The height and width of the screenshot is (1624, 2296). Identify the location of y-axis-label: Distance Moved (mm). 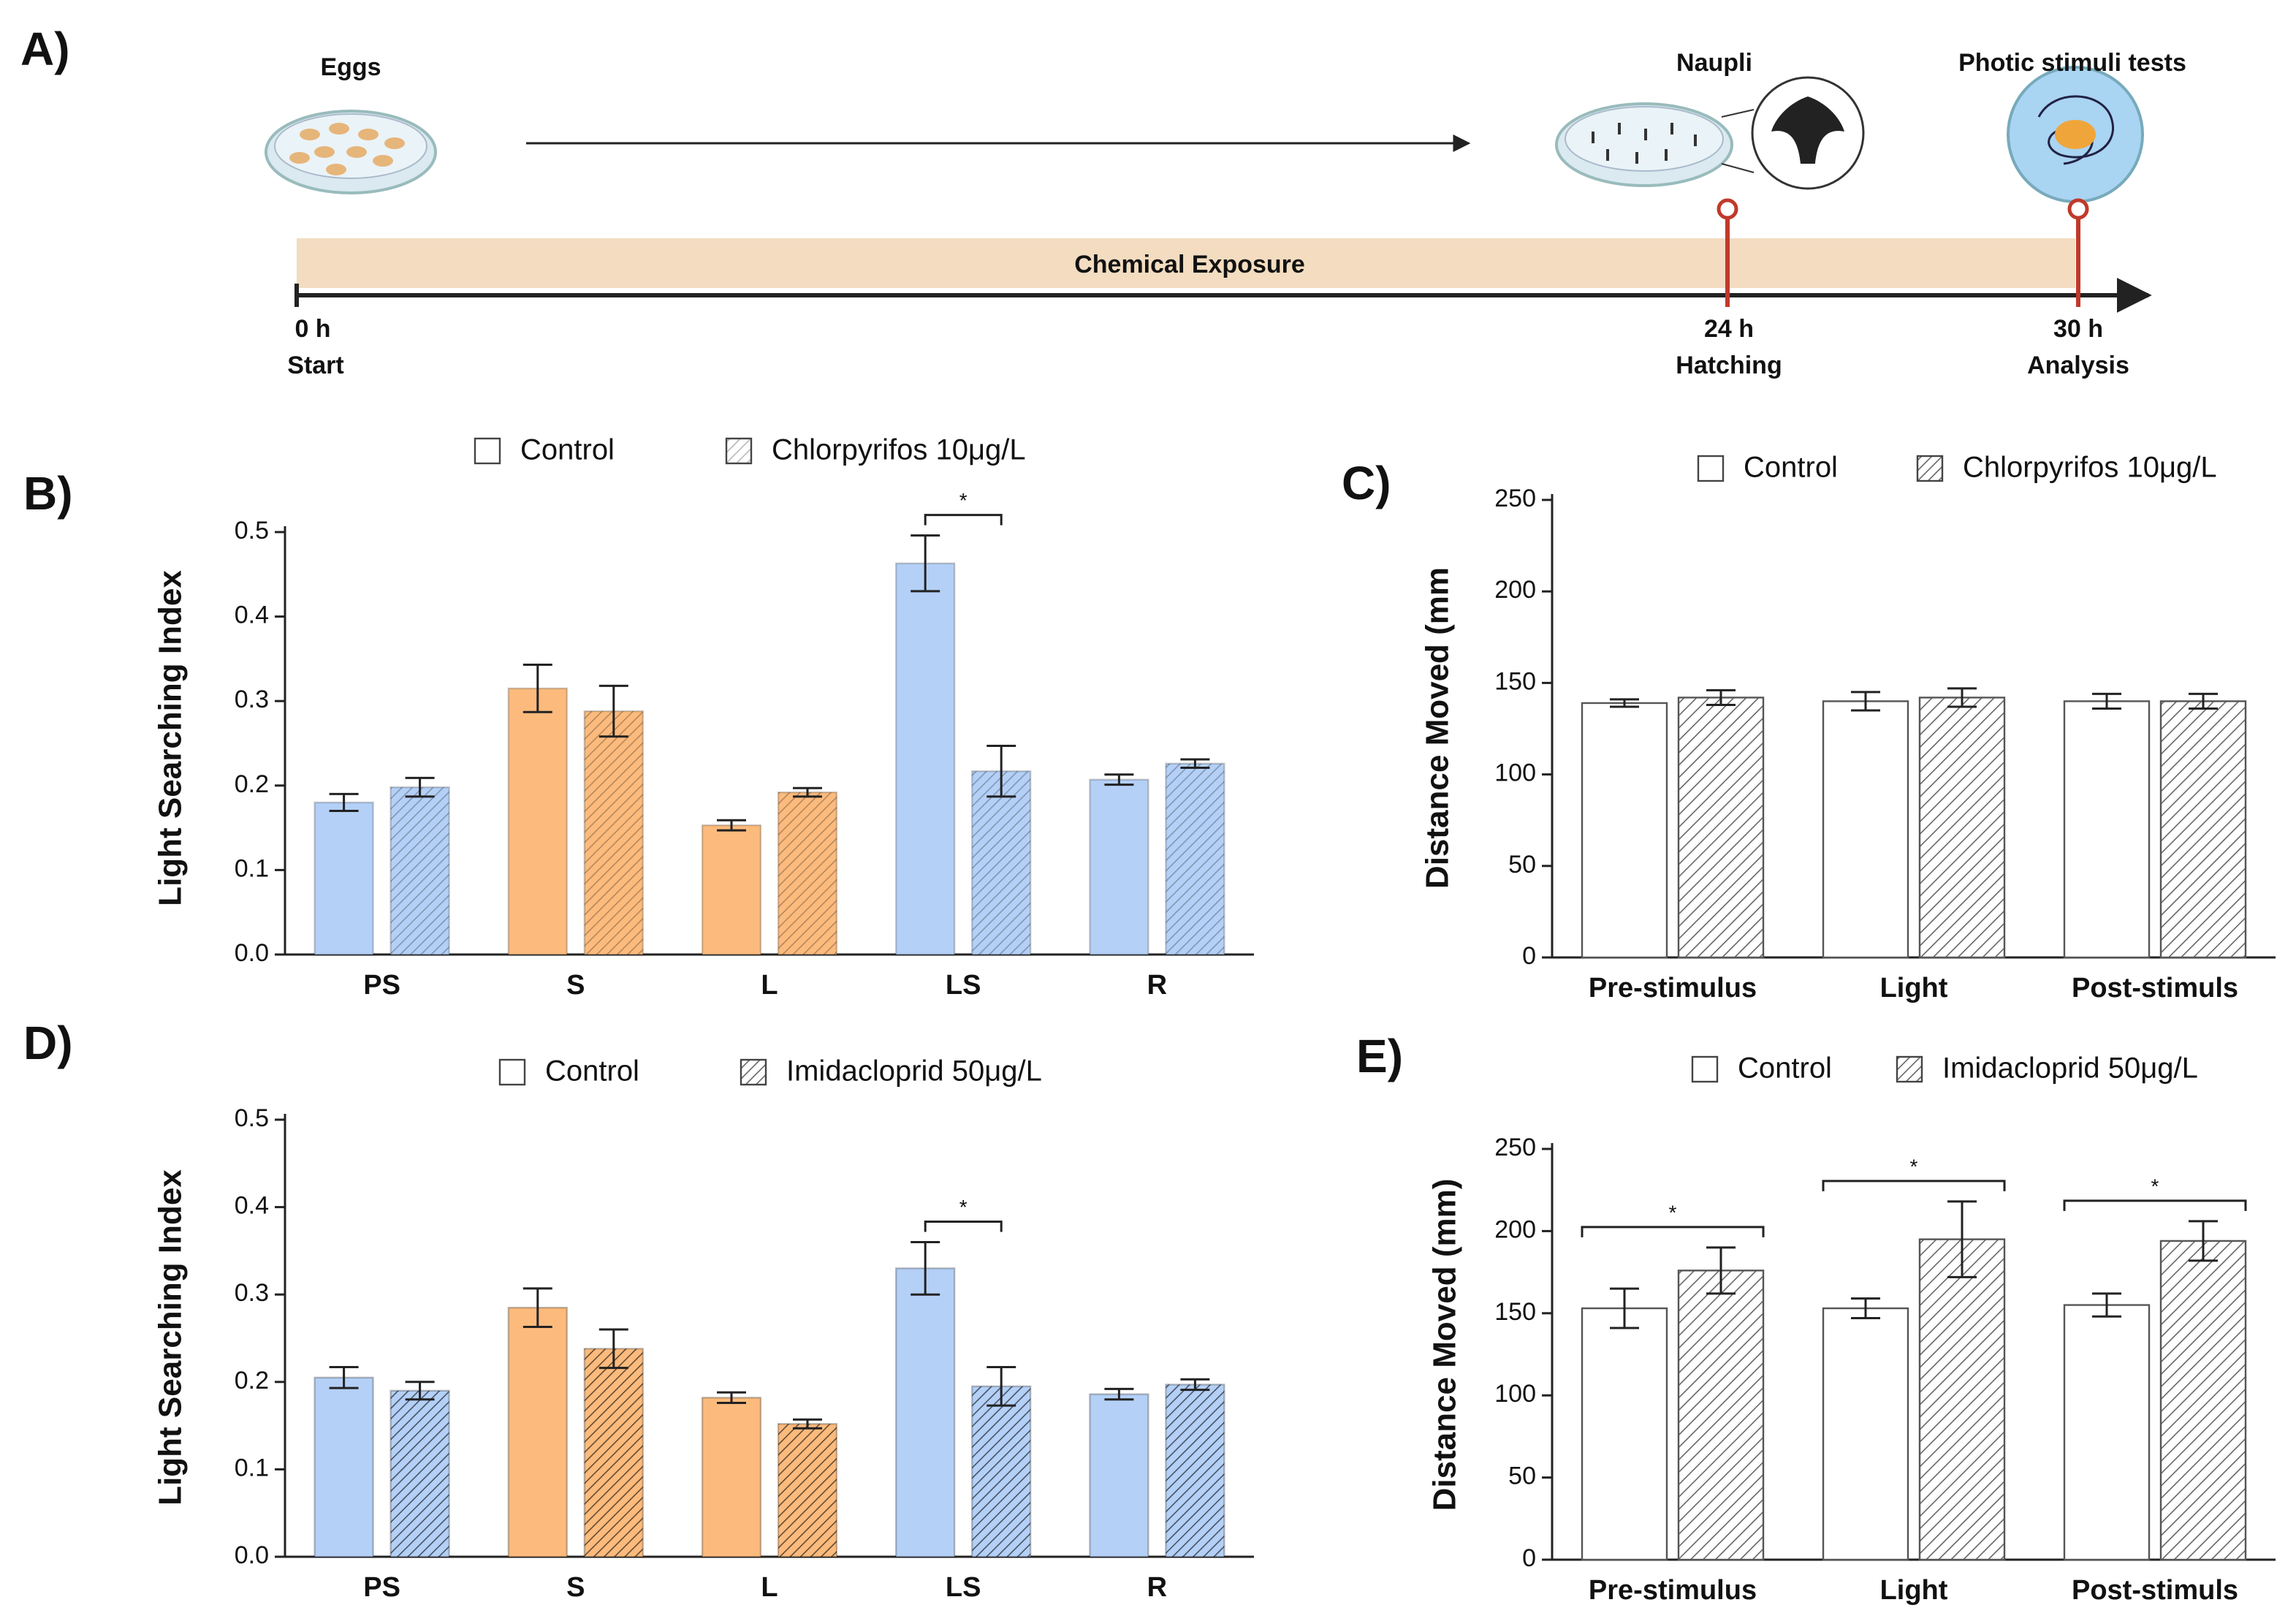
(1445, 1345).